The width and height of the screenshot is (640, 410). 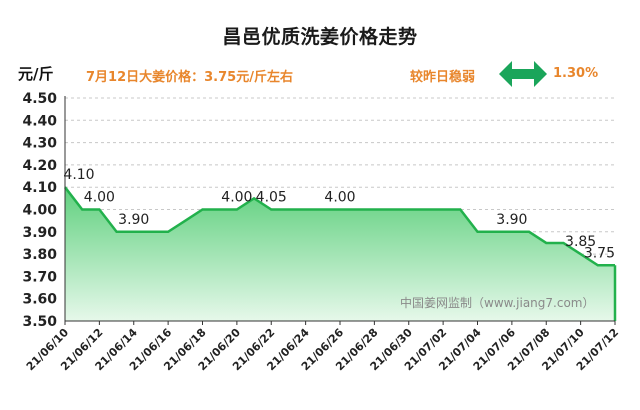 What do you see at coordinates (39, 144) in the screenshot?
I see `y-tick-label: 4.30` at bounding box center [39, 144].